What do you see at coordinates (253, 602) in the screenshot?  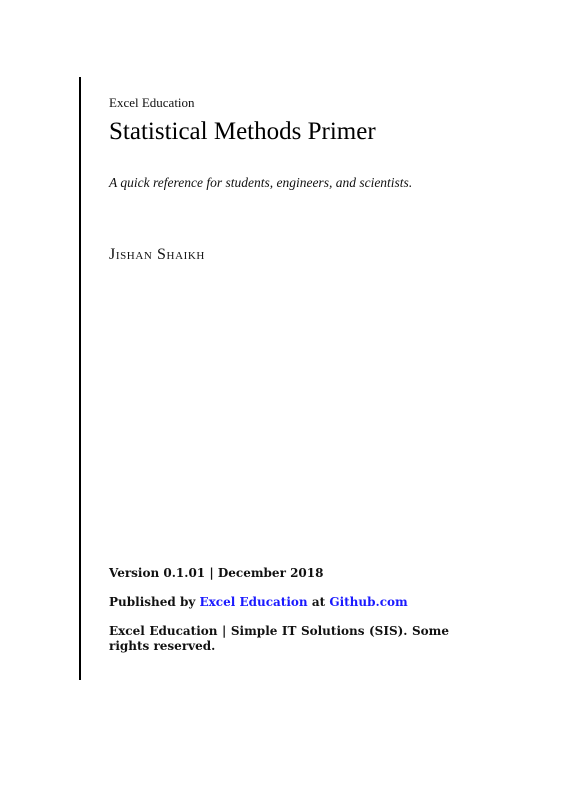 I see `excel-education-link: Excel Education` at bounding box center [253, 602].